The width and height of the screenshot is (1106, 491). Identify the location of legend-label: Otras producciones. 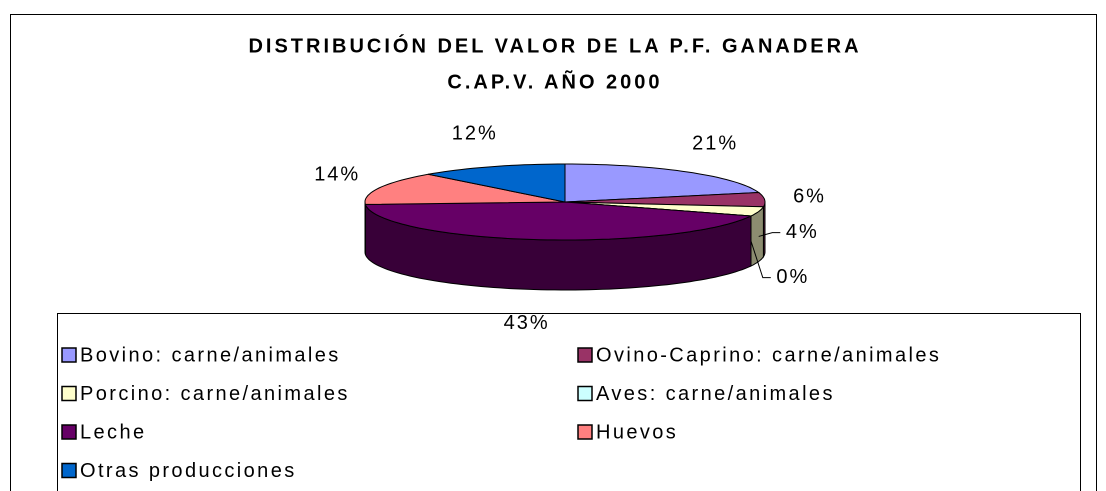
(188, 471).